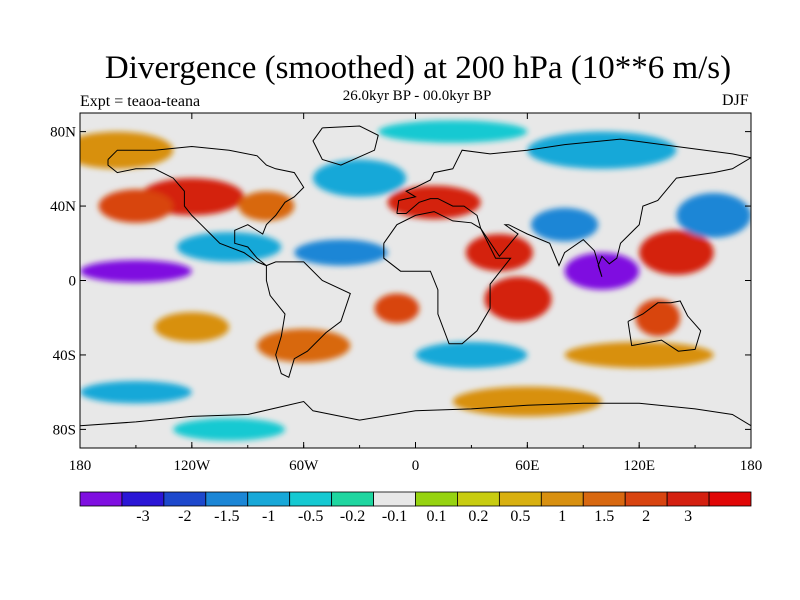 This screenshot has width=800, height=600. What do you see at coordinates (646, 516) in the screenshot?
I see `colorbar-label: 2` at bounding box center [646, 516].